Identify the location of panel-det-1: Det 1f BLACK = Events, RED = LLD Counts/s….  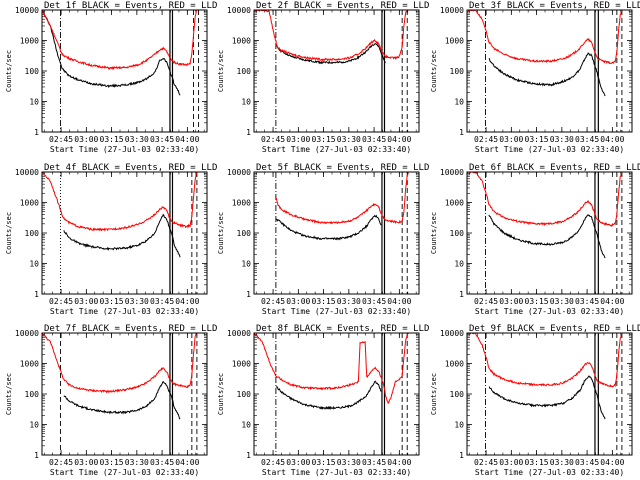
(111, 77).